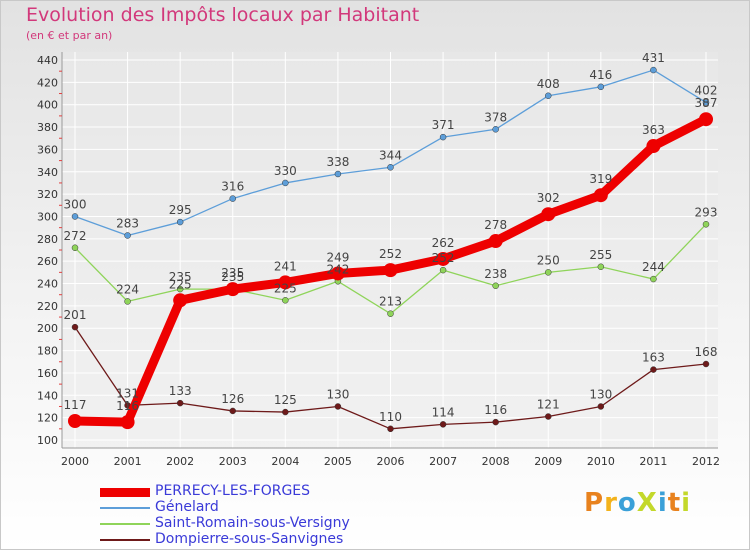 Image resolution: width=750 pixels, height=550 pixels. Describe the element at coordinates (391, 461) in the screenshot. I see `x-tick-label: 2006` at that location.